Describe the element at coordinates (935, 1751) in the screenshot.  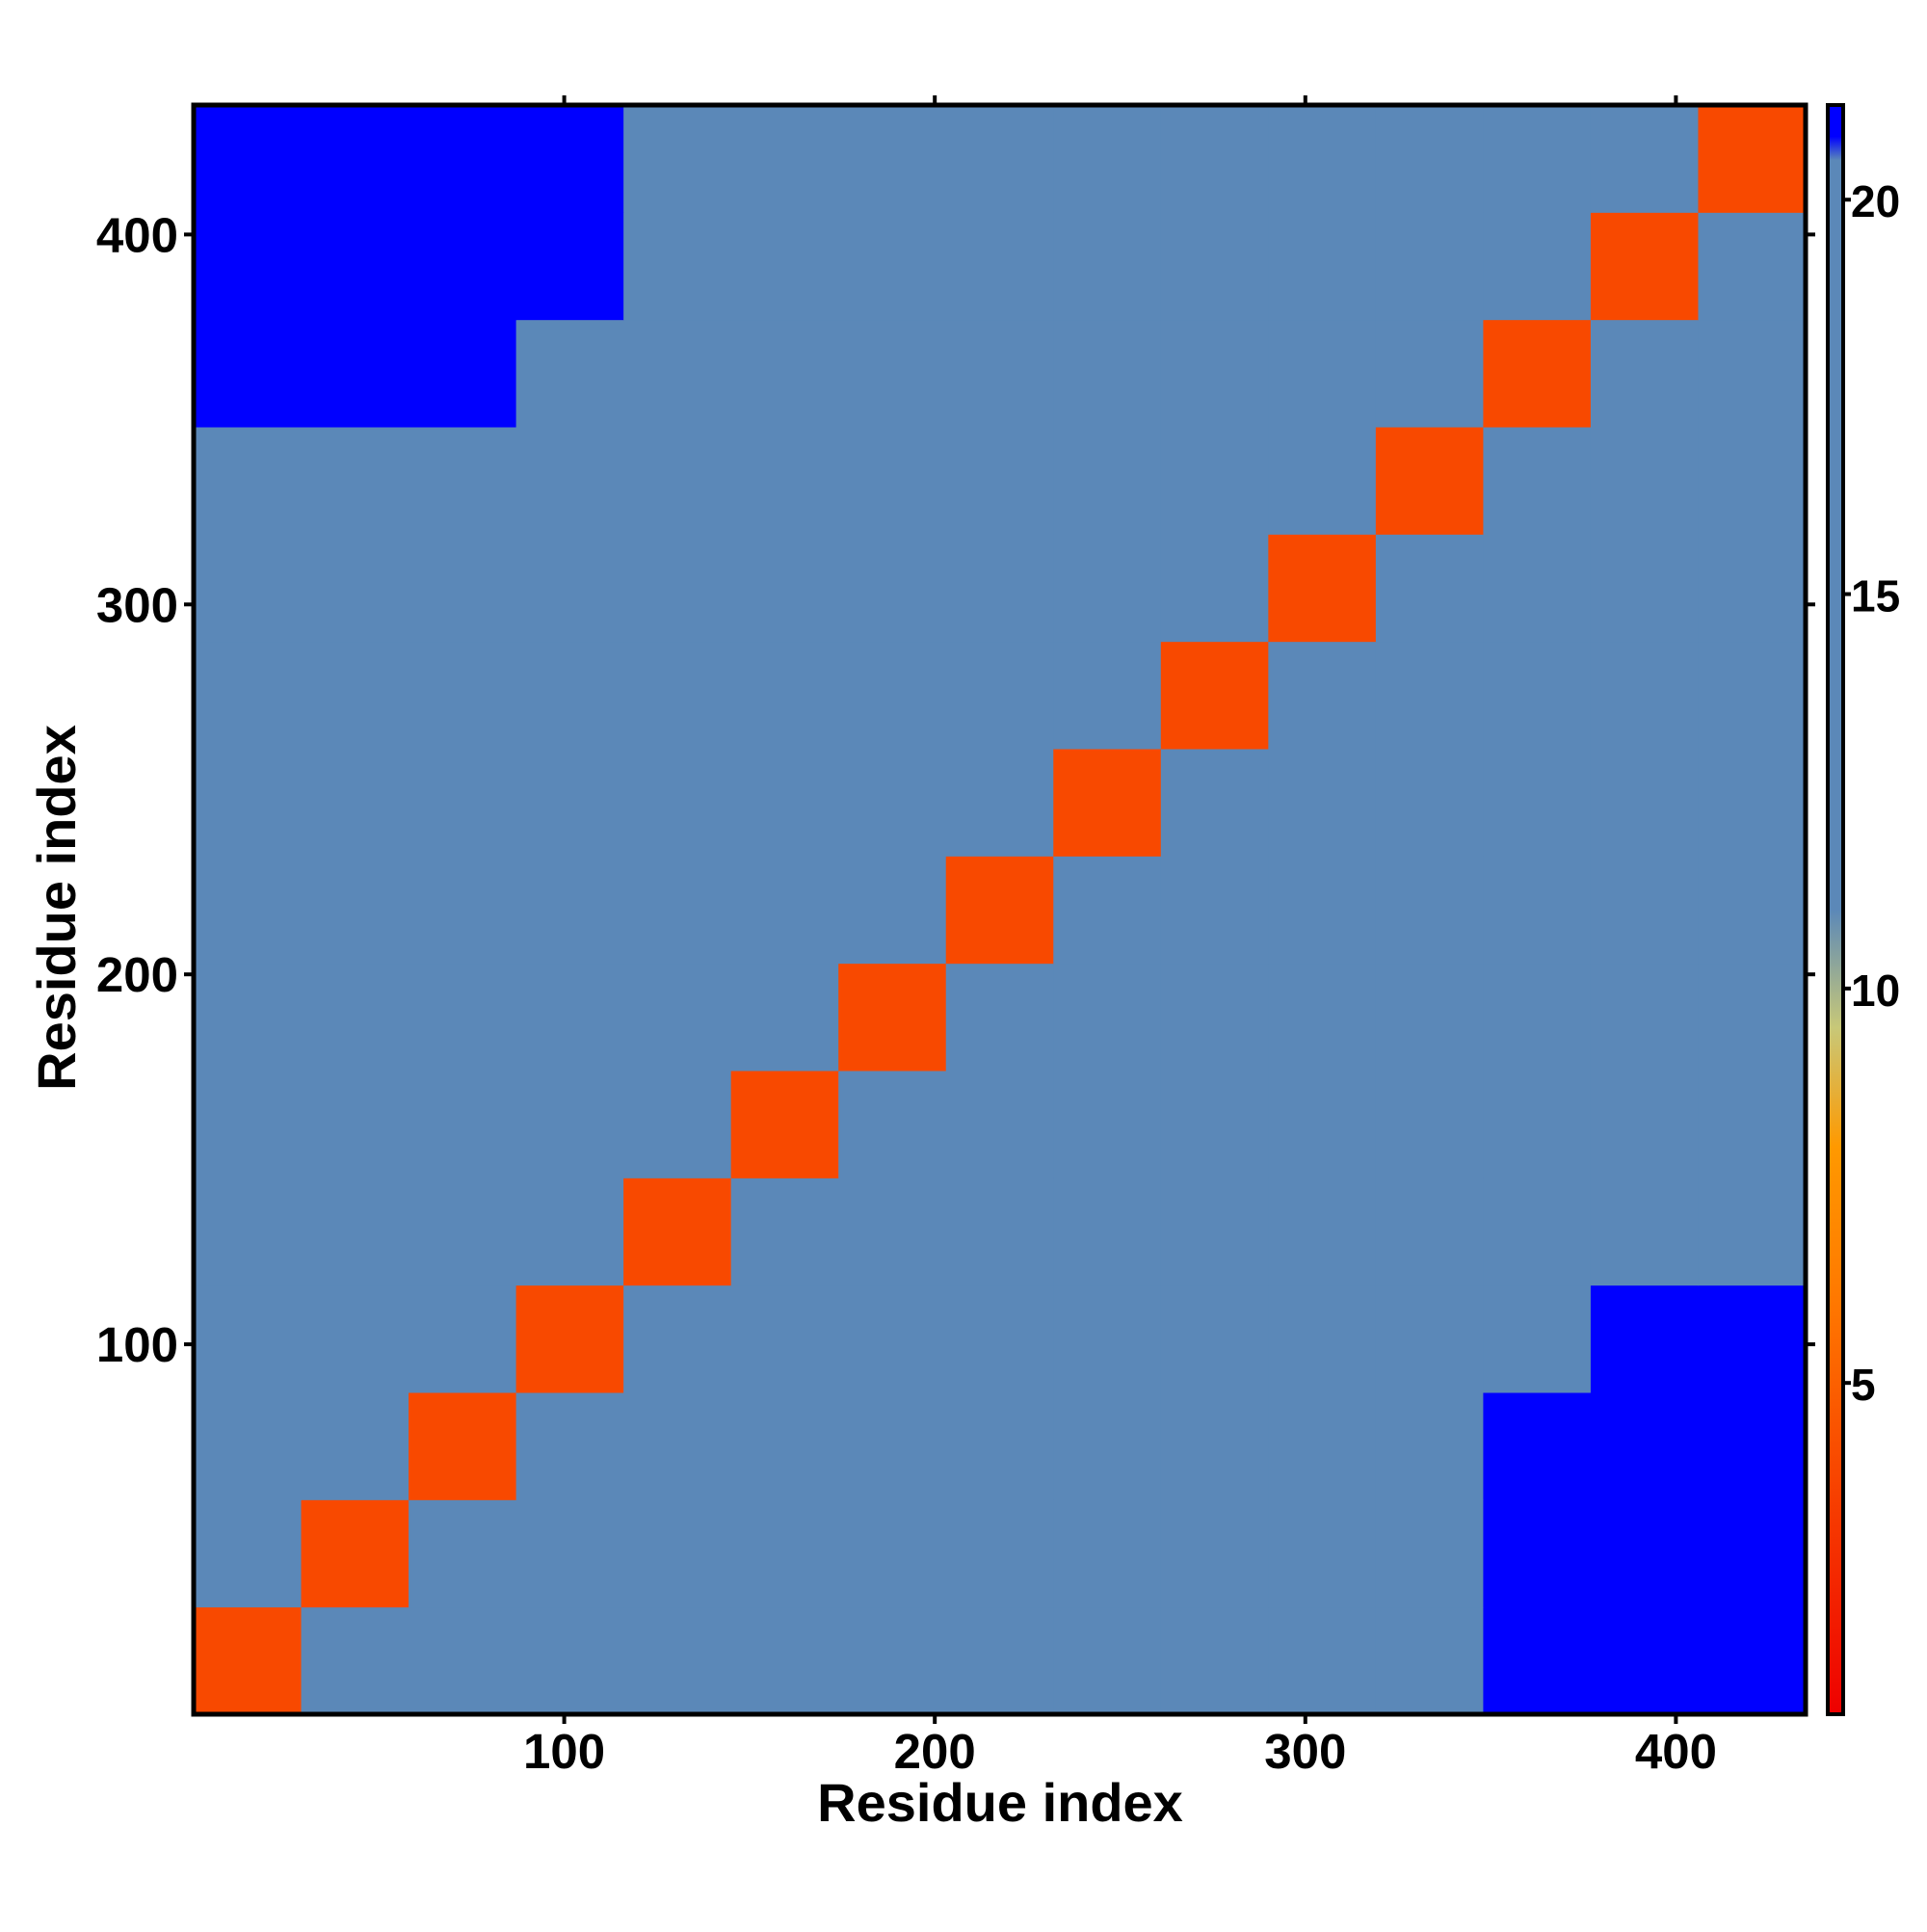
I see `x-tick-label: 200` at that location.